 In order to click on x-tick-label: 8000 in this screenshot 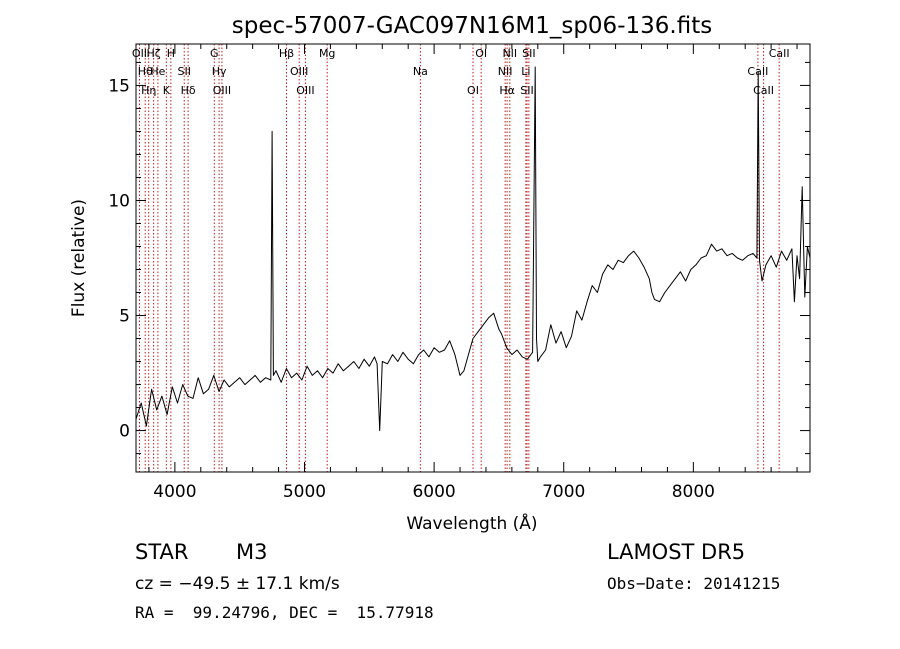, I will do `click(693, 492)`.